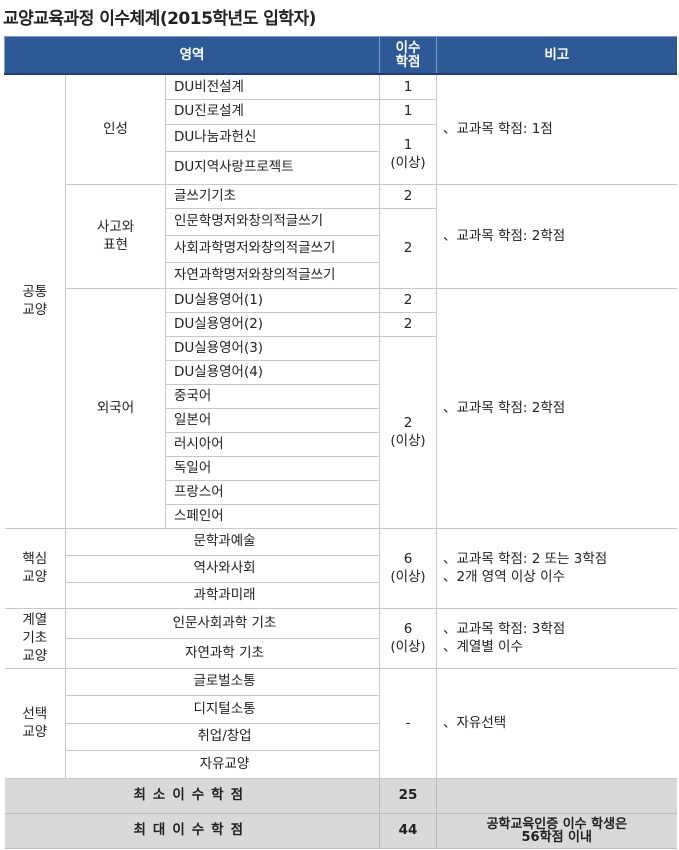 The height and width of the screenshot is (850, 679). What do you see at coordinates (272, 300) in the screenshot?
I see `course-name: DU실용영어(1)` at bounding box center [272, 300].